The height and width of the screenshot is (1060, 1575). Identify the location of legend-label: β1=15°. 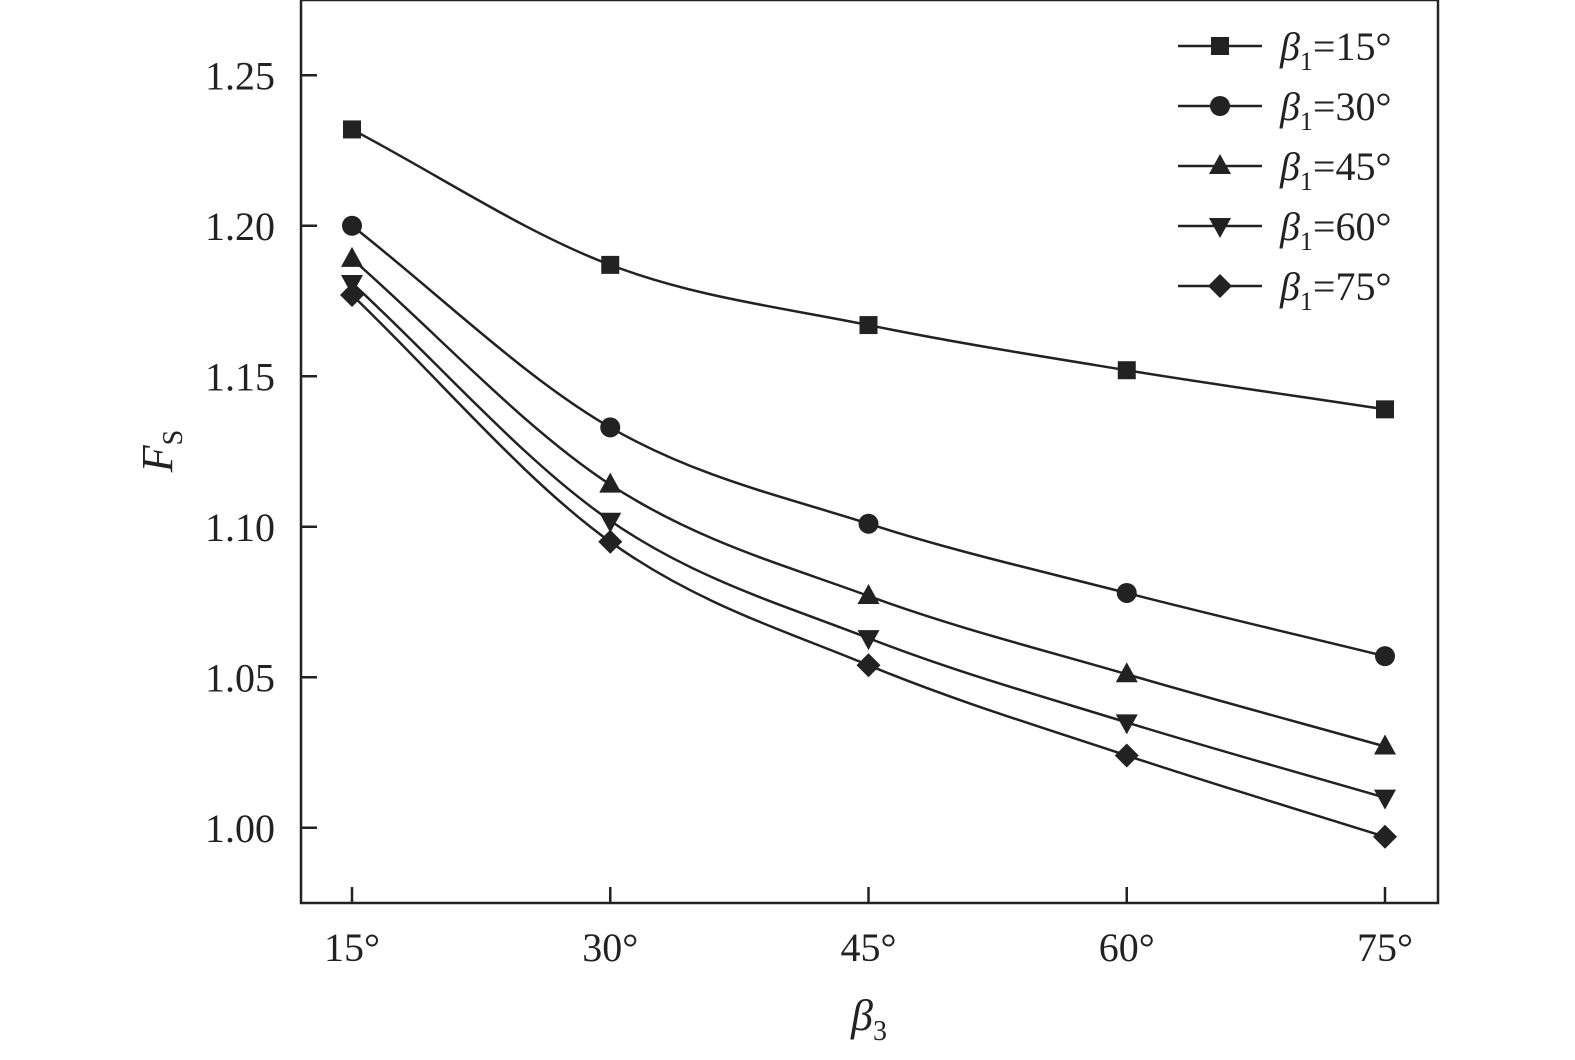
(1335, 50).